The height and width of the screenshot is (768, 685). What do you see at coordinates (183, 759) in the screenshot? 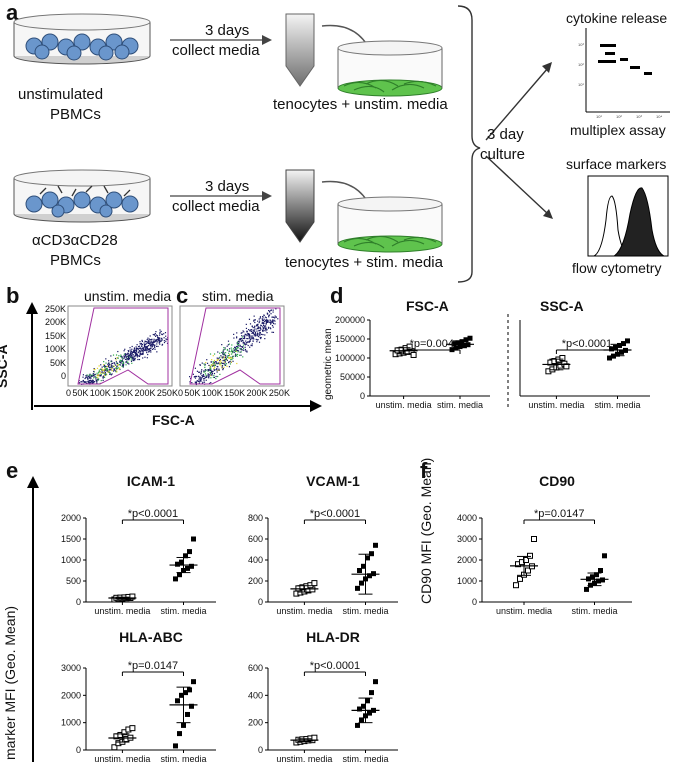
I see `x-tick-label: stim. media` at bounding box center [183, 759].